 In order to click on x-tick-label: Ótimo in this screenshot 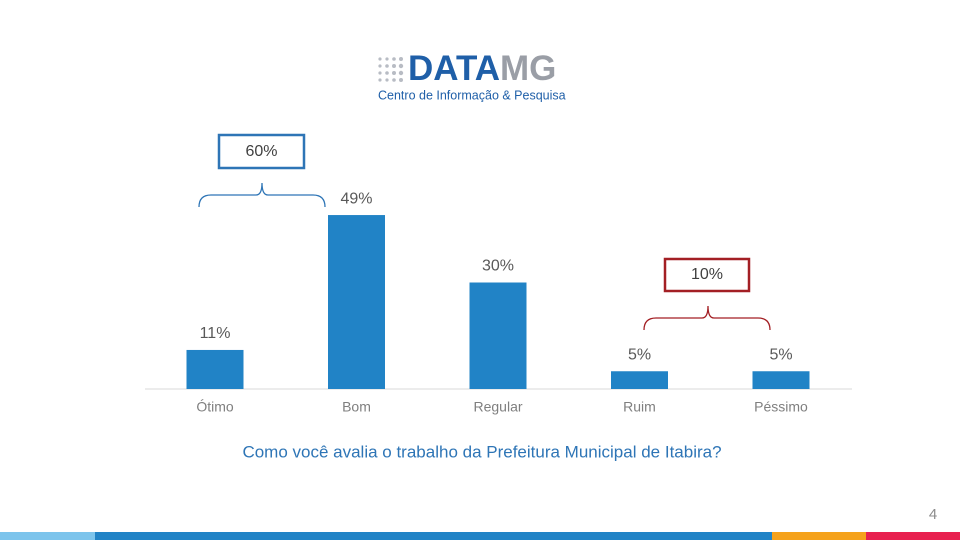, I will do `click(215, 407)`.